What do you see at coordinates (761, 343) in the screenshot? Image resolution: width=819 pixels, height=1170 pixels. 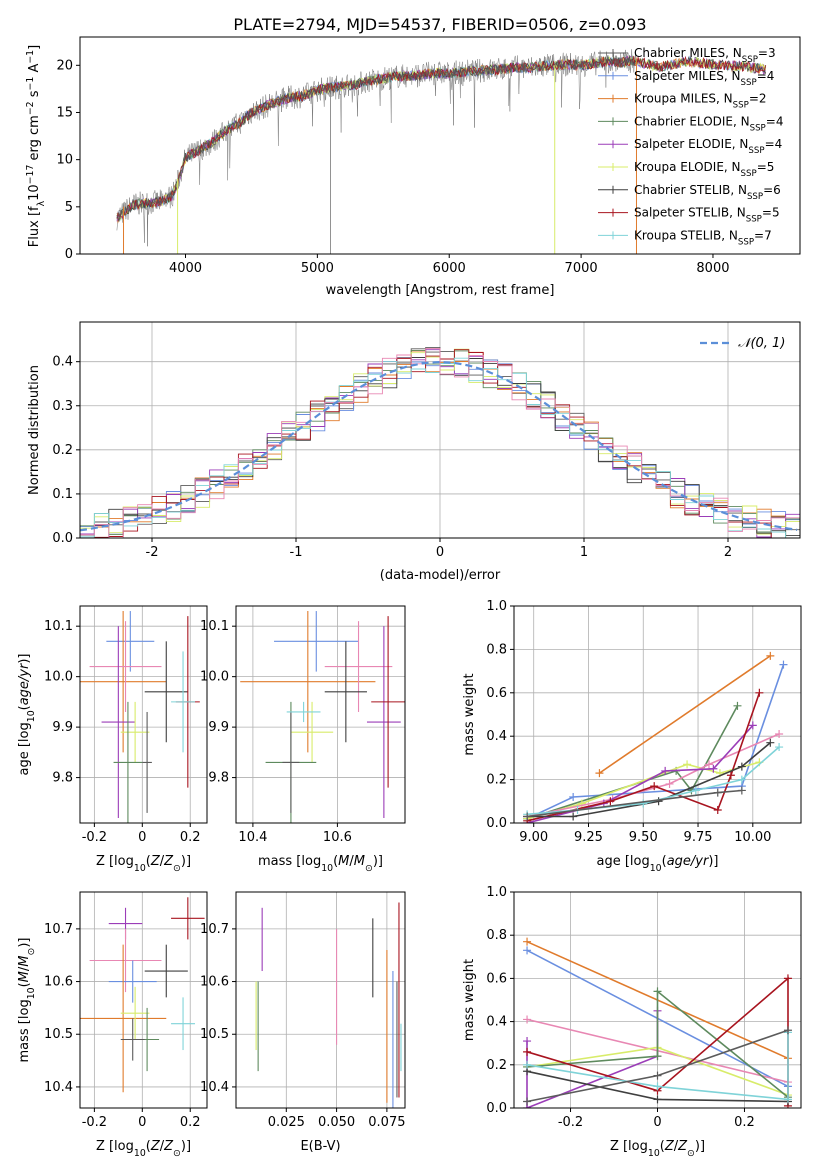 I see `legend-label: 𝒩(0, 1)` at bounding box center [761, 343].